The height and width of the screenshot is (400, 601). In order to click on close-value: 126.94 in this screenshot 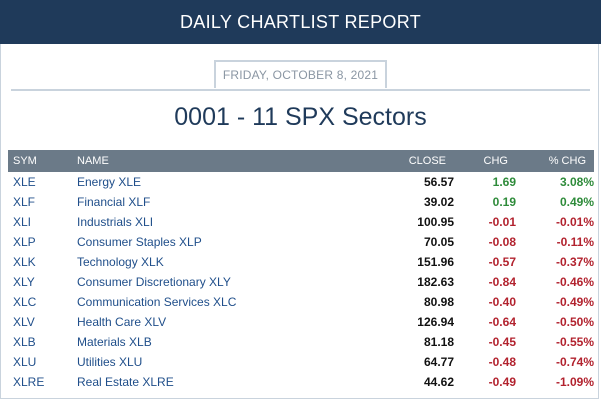, I will do `click(435, 322)`.